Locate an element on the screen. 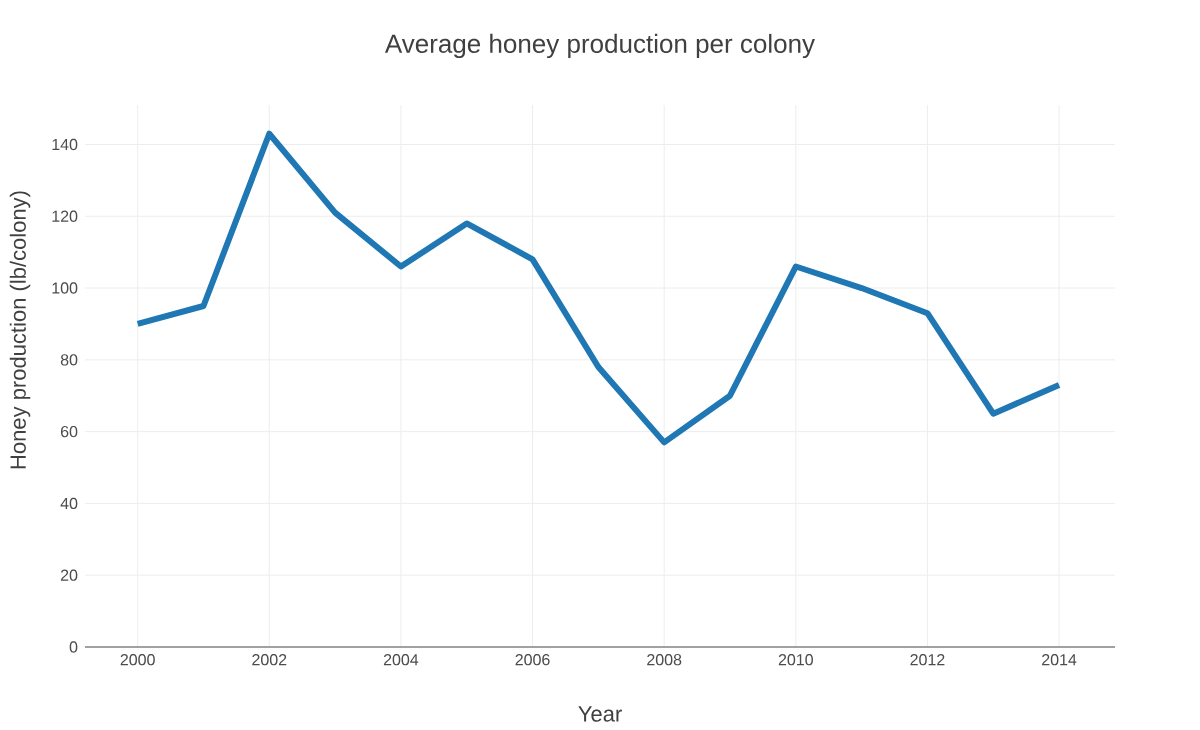  x-tick-label: 2014 is located at coordinates (1059, 660).